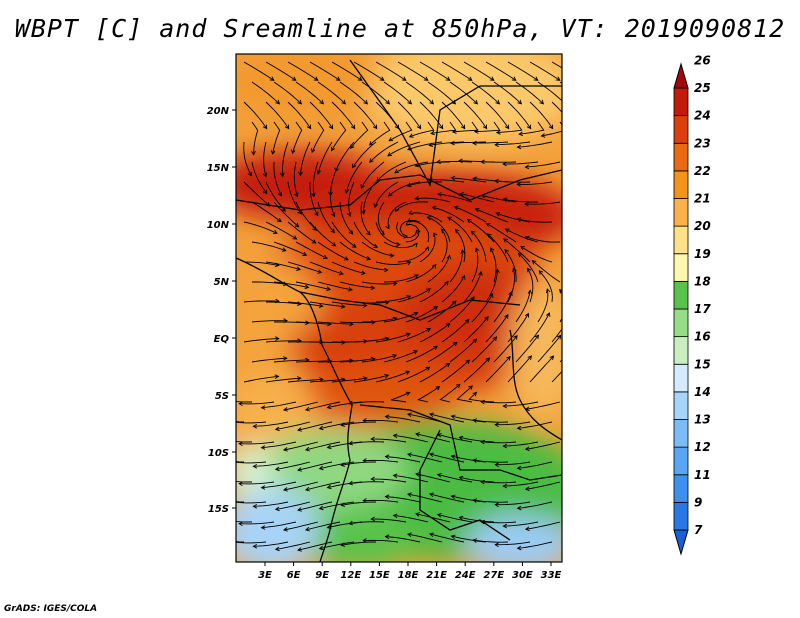 The image size is (800, 618). I want to click on colorbar-label: 17, so click(702, 309).